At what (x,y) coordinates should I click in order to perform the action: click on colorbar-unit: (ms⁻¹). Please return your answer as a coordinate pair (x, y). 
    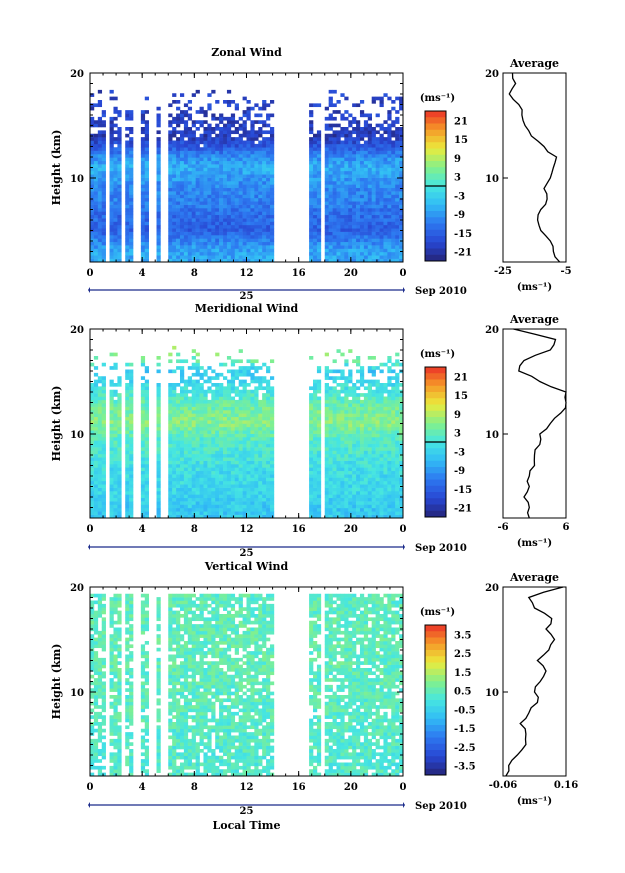
    Looking at the image, I should click on (437, 98).